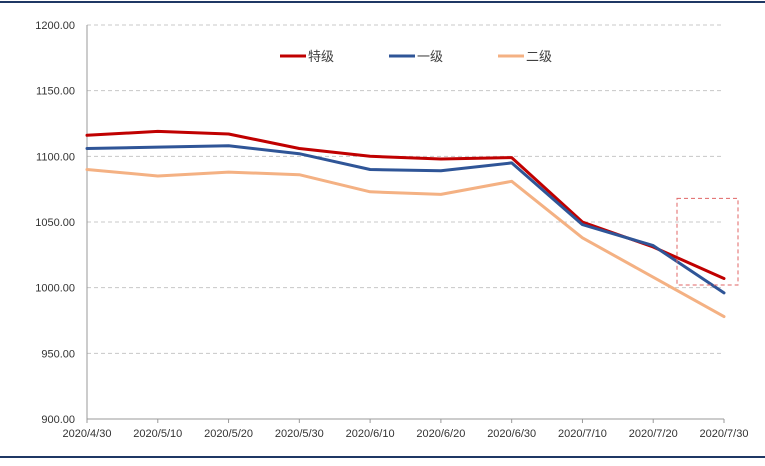  What do you see at coordinates (299, 434) in the screenshot?
I see `x-tick-label: 2020/5/30` at bounding box center [299, 434].